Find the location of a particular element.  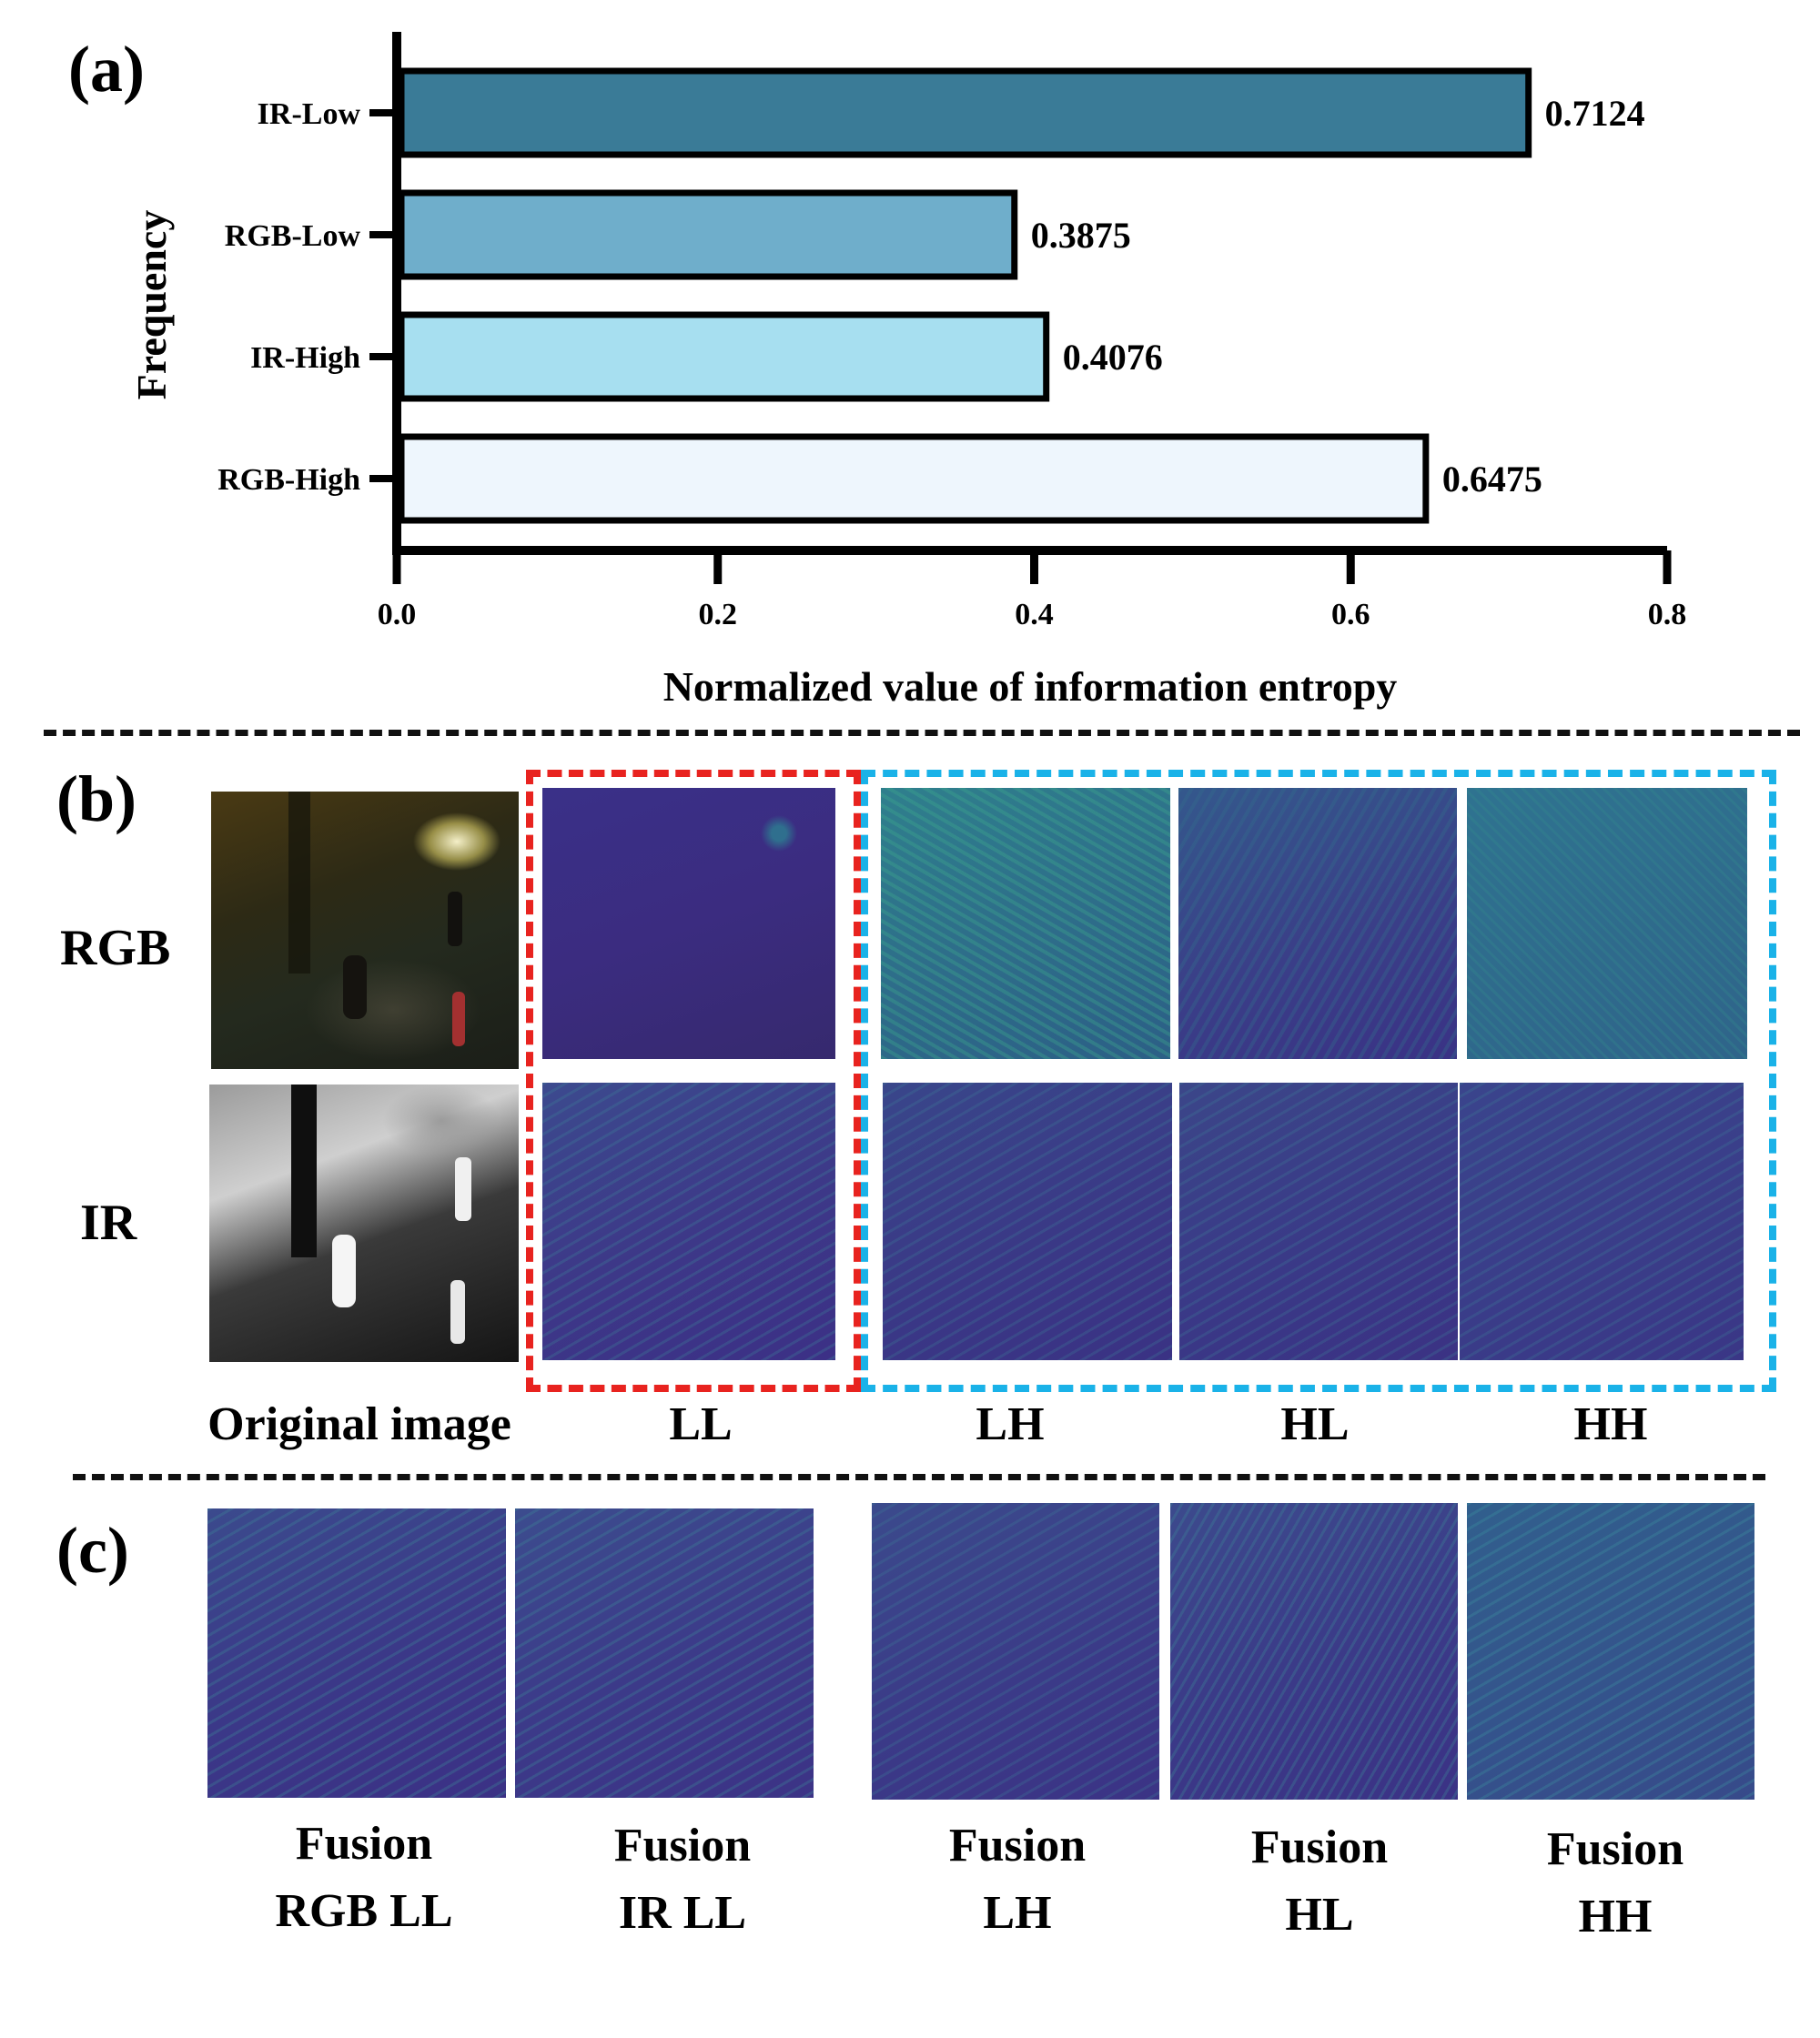

panel-label-a: (a) is located at coordinates (106, 69).